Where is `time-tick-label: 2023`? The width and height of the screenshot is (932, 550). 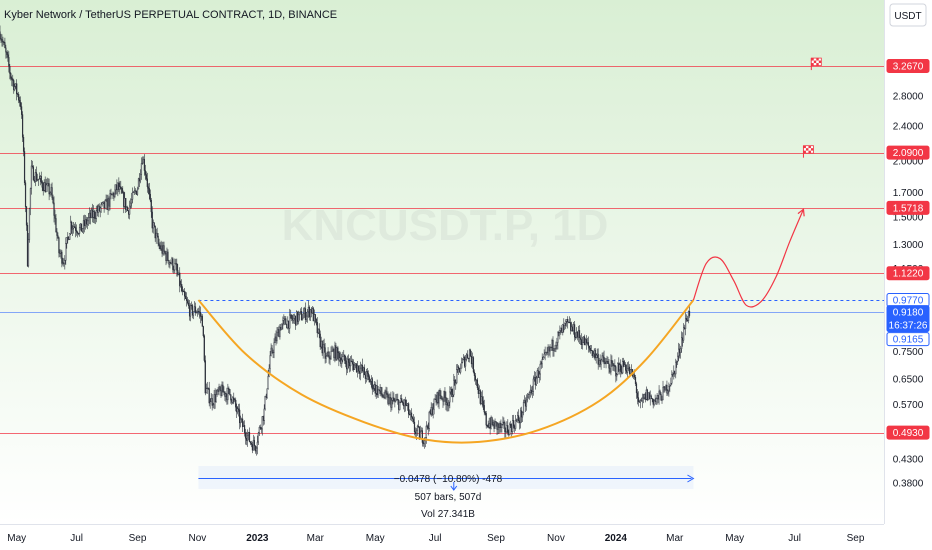
time-tick-label: 2023 is located at coordinates (257, 538).